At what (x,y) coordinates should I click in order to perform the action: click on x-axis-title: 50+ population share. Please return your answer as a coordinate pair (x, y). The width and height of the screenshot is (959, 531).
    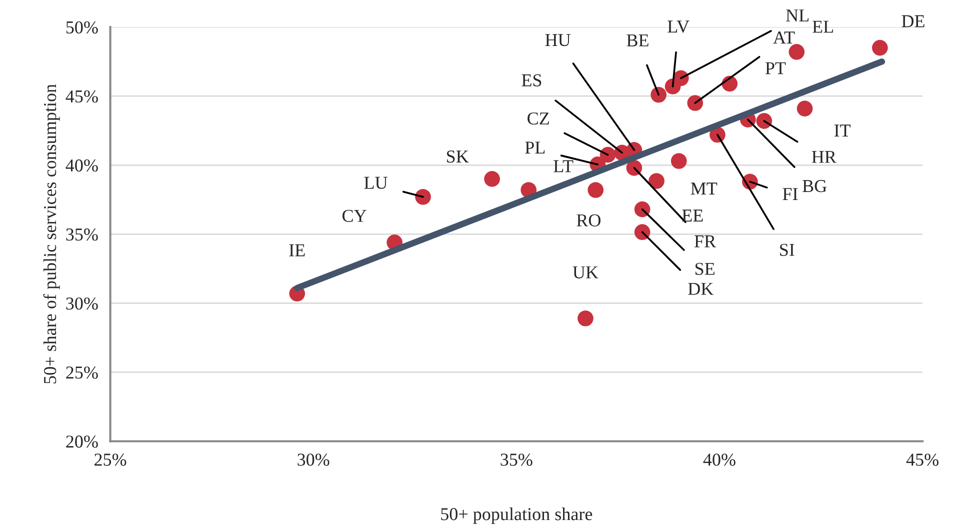
    Looking at the image, I should click on (516, 516).